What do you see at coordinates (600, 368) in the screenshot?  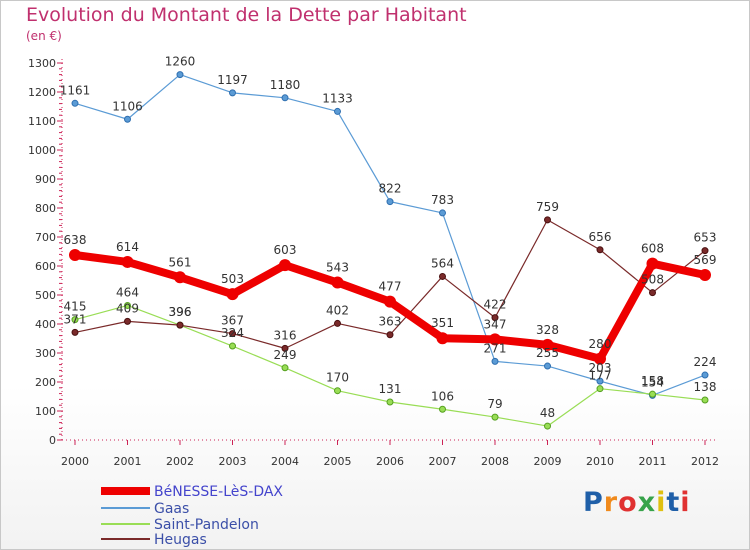 I see `data-label: 203` at bounding box center [600, 368].